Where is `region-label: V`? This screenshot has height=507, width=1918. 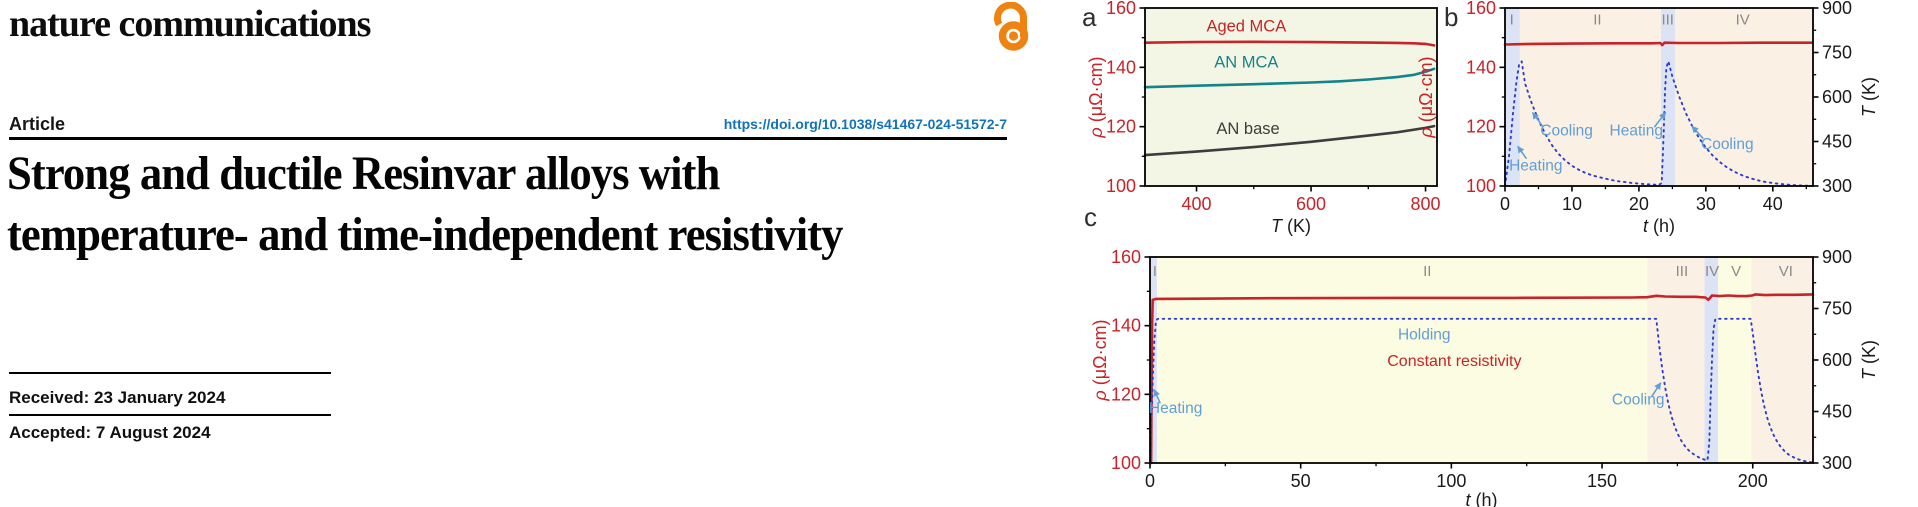
region-label: V is located at coordinates (1736, 271).